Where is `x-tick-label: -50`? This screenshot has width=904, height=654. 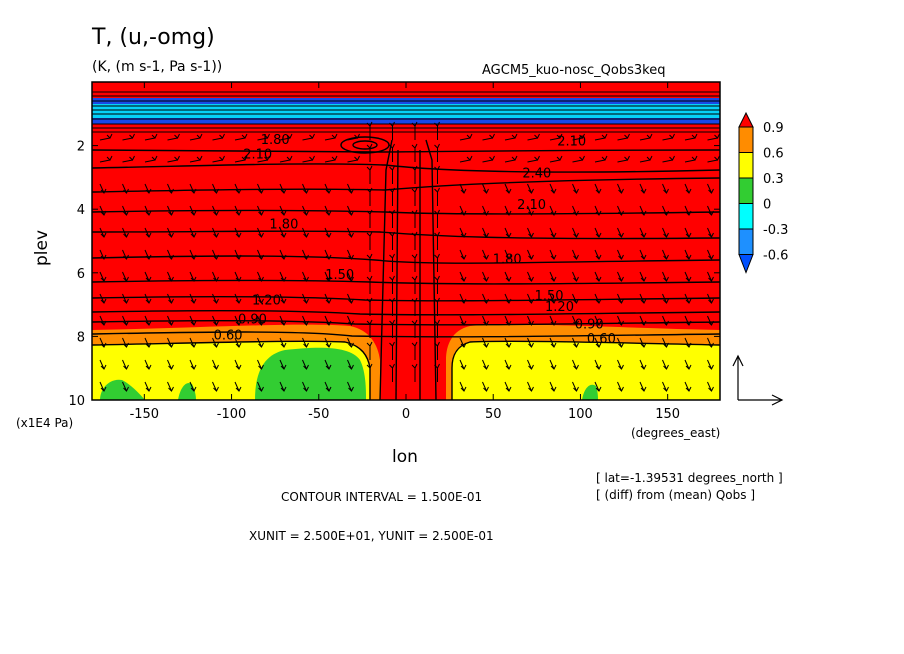 x-tick-label: -50 is located at coordinates (318, 414).